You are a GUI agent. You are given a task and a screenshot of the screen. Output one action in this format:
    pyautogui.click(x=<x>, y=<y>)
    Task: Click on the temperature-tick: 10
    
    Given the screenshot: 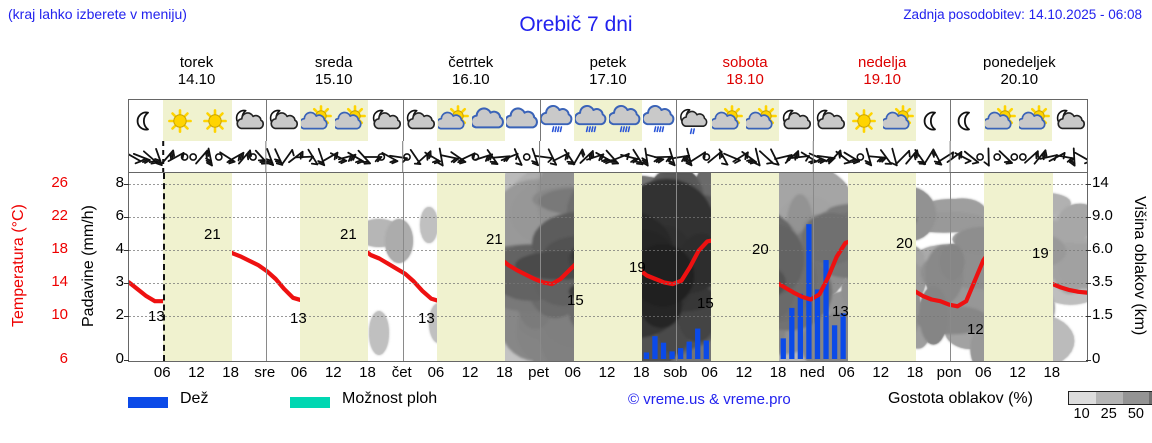 What is the action you would take?
    pyautogui.click(x=59, y=314)
    